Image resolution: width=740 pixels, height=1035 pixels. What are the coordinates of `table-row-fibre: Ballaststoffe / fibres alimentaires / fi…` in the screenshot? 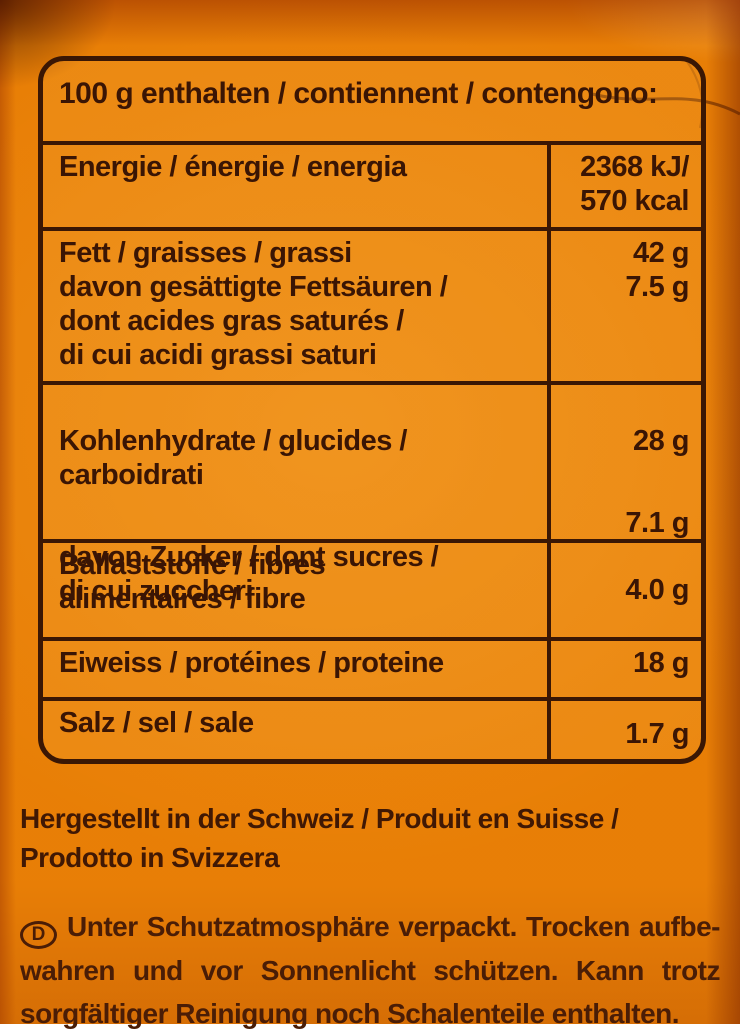 It's located at (372, 592).